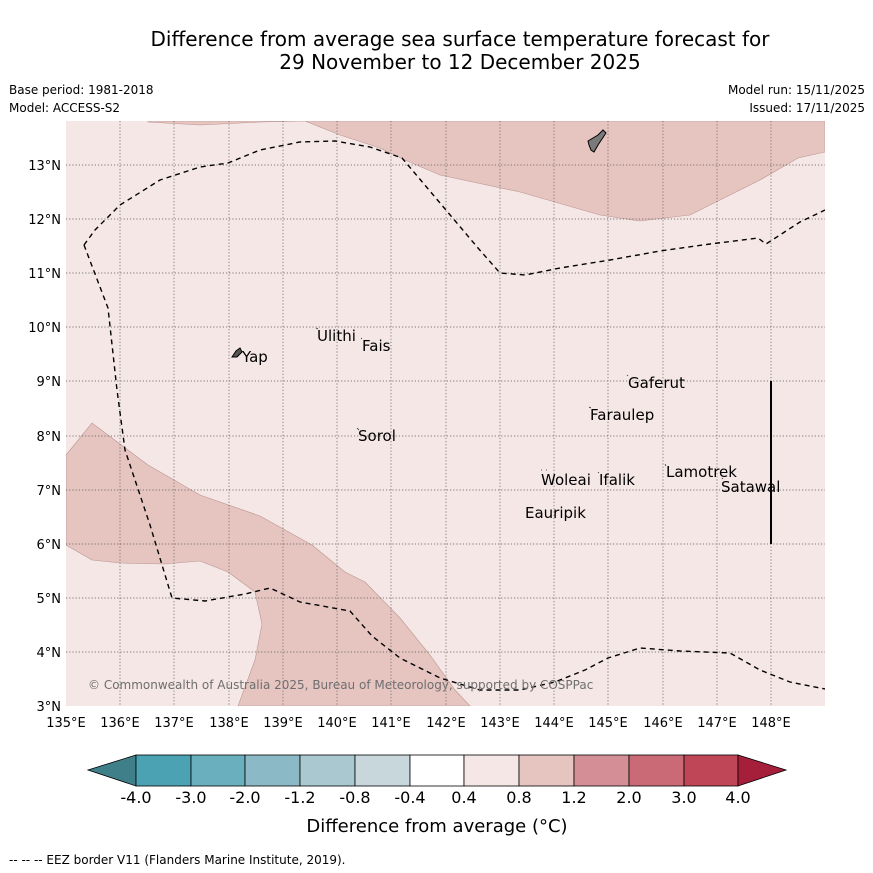 This screenshot has width=873, height=873. I want to click on colorbar-tick-label: -4.0, so click(135, 797).